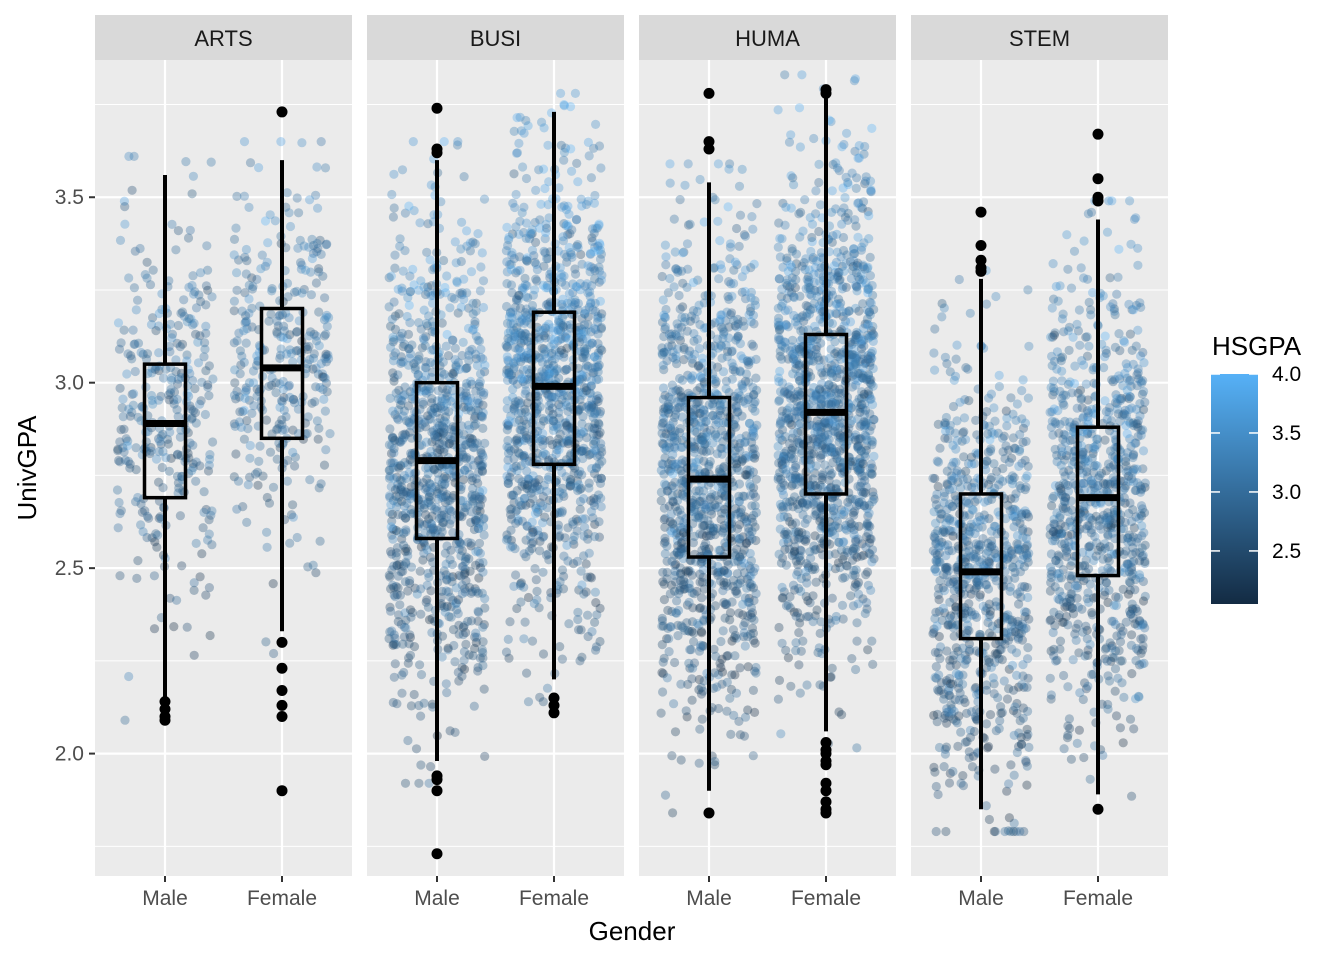 The height and width of the screenshot is (965, 1344). What do you see at coordinates (437, 898) in the screenshot?
I see `x-tick-label: Male` at bounding box center [437, 898].